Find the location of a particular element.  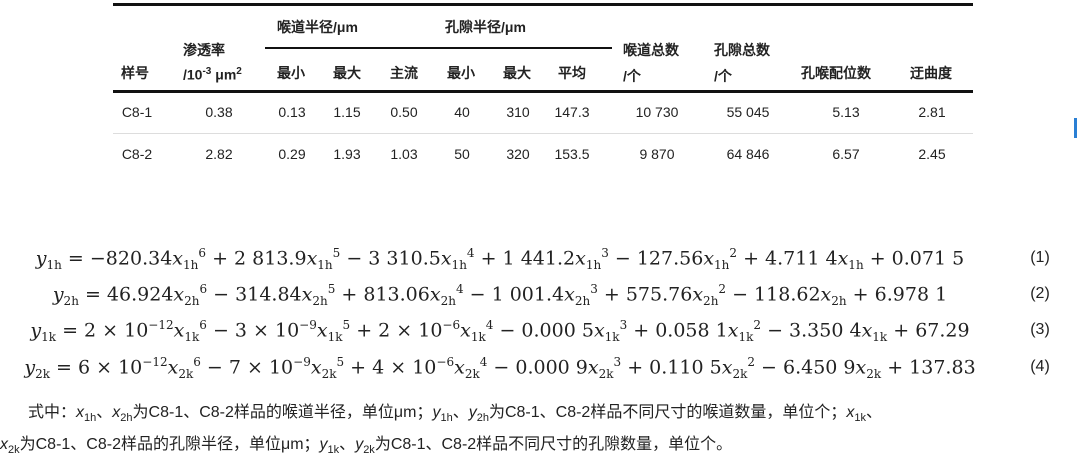

table-cell: 40 is located at coordinates (462, 112).